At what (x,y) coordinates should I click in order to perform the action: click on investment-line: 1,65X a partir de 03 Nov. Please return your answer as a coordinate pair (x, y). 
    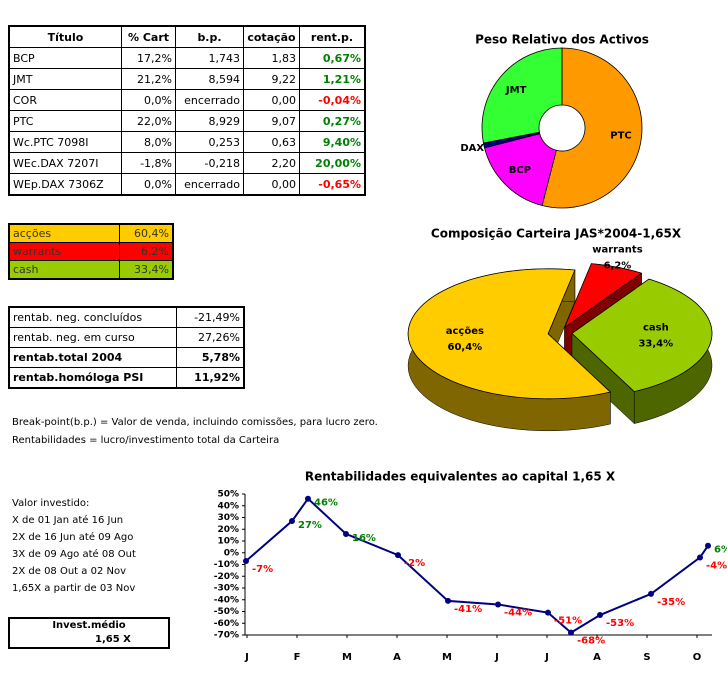
    Looking at the image, I should click on (74, 588).